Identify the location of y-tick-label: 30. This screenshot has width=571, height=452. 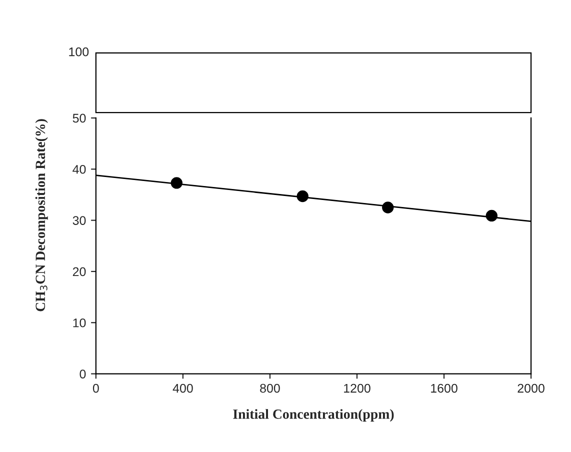
(79, 220).